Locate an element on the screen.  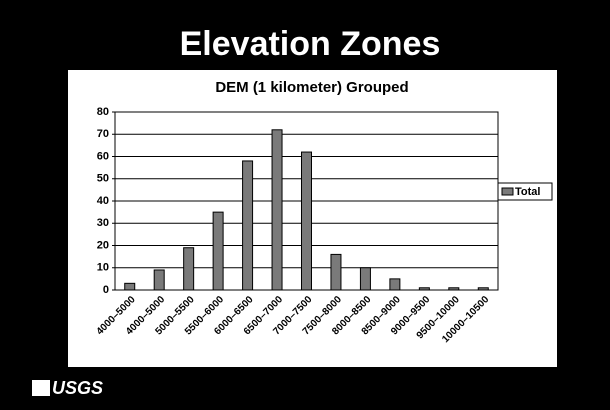
legend-box is located at coordinates (525, 191).